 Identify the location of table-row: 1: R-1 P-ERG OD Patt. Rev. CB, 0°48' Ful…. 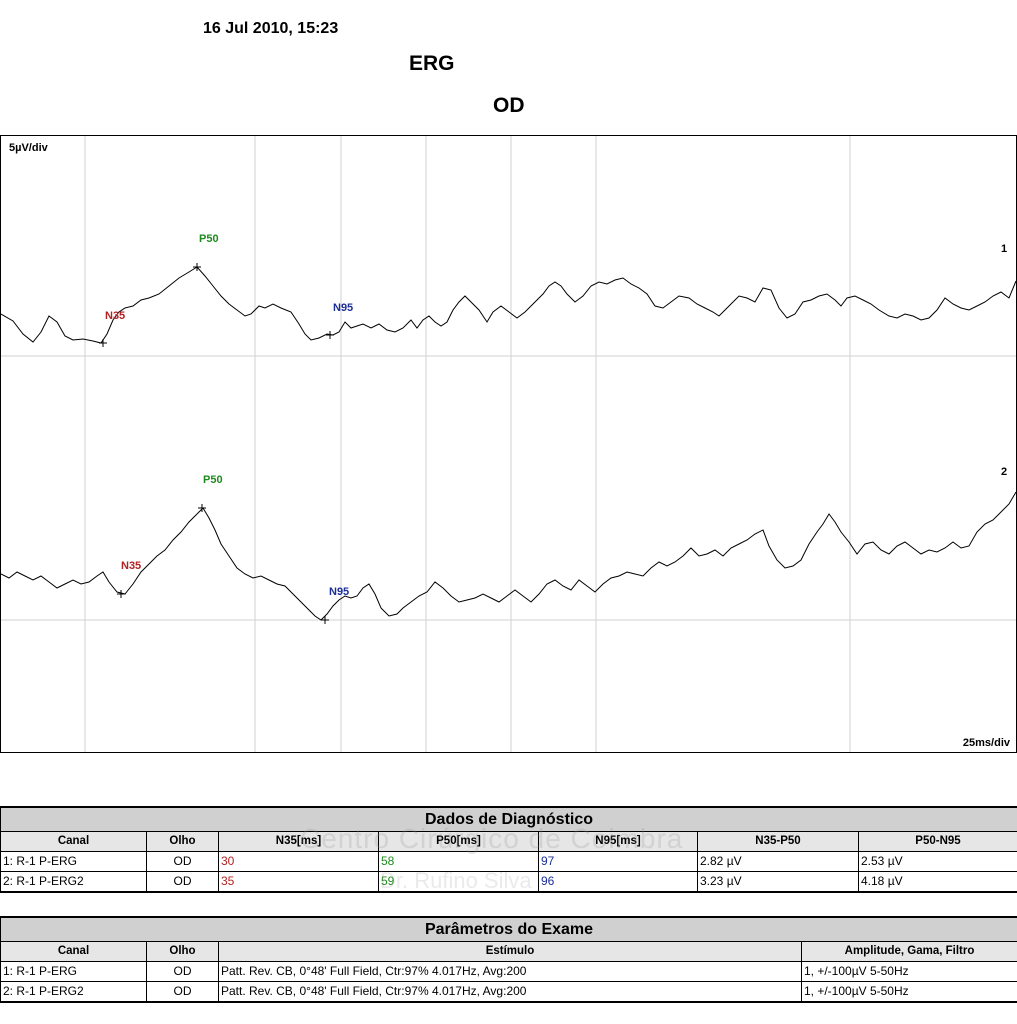
(508, 971).